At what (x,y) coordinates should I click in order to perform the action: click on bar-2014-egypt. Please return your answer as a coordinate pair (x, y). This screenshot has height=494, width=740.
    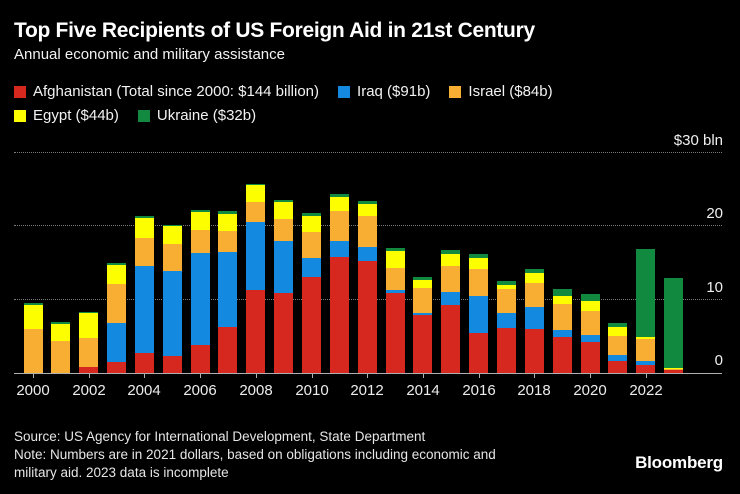
    Looking at the image, I should click on (422, 284).